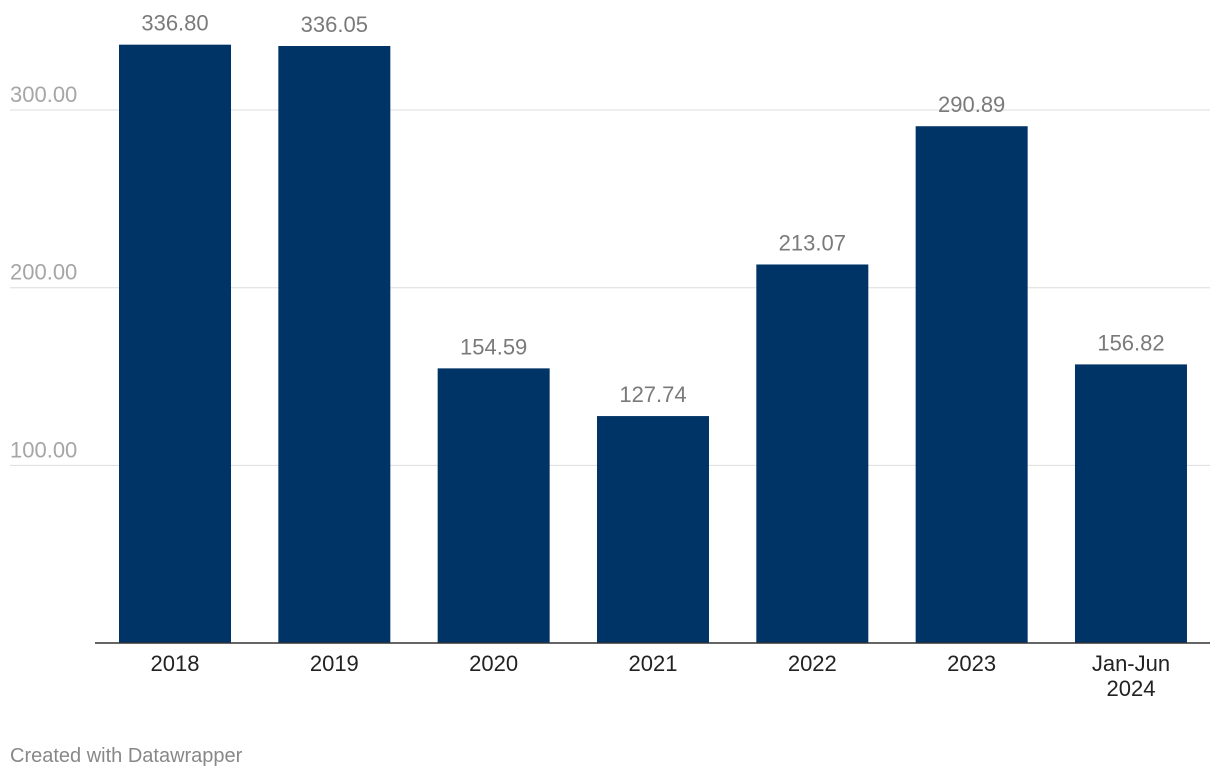 The width and height of the screenshot is (1220, 780). What do you see at coordinates (175, 663) in the screenshot?
I see `x-tick-label: 2018` at bounding box center [175, 663].